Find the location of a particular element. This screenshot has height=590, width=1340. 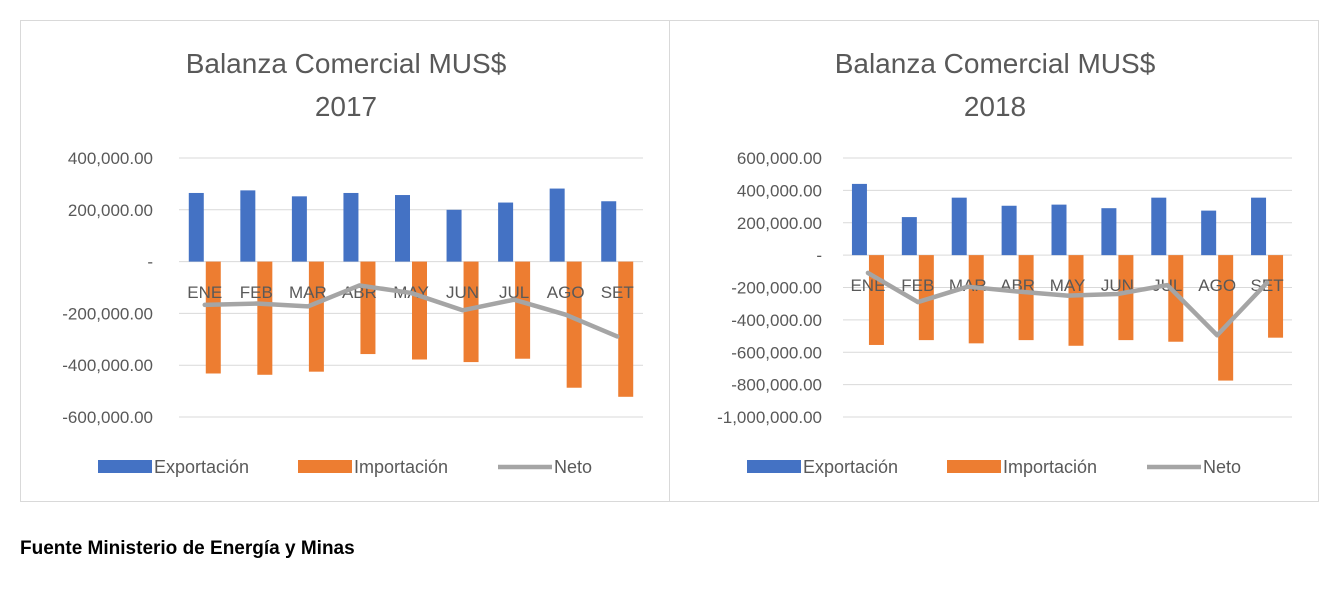

x-tick-label: SET is located at coordinates (617, 292).